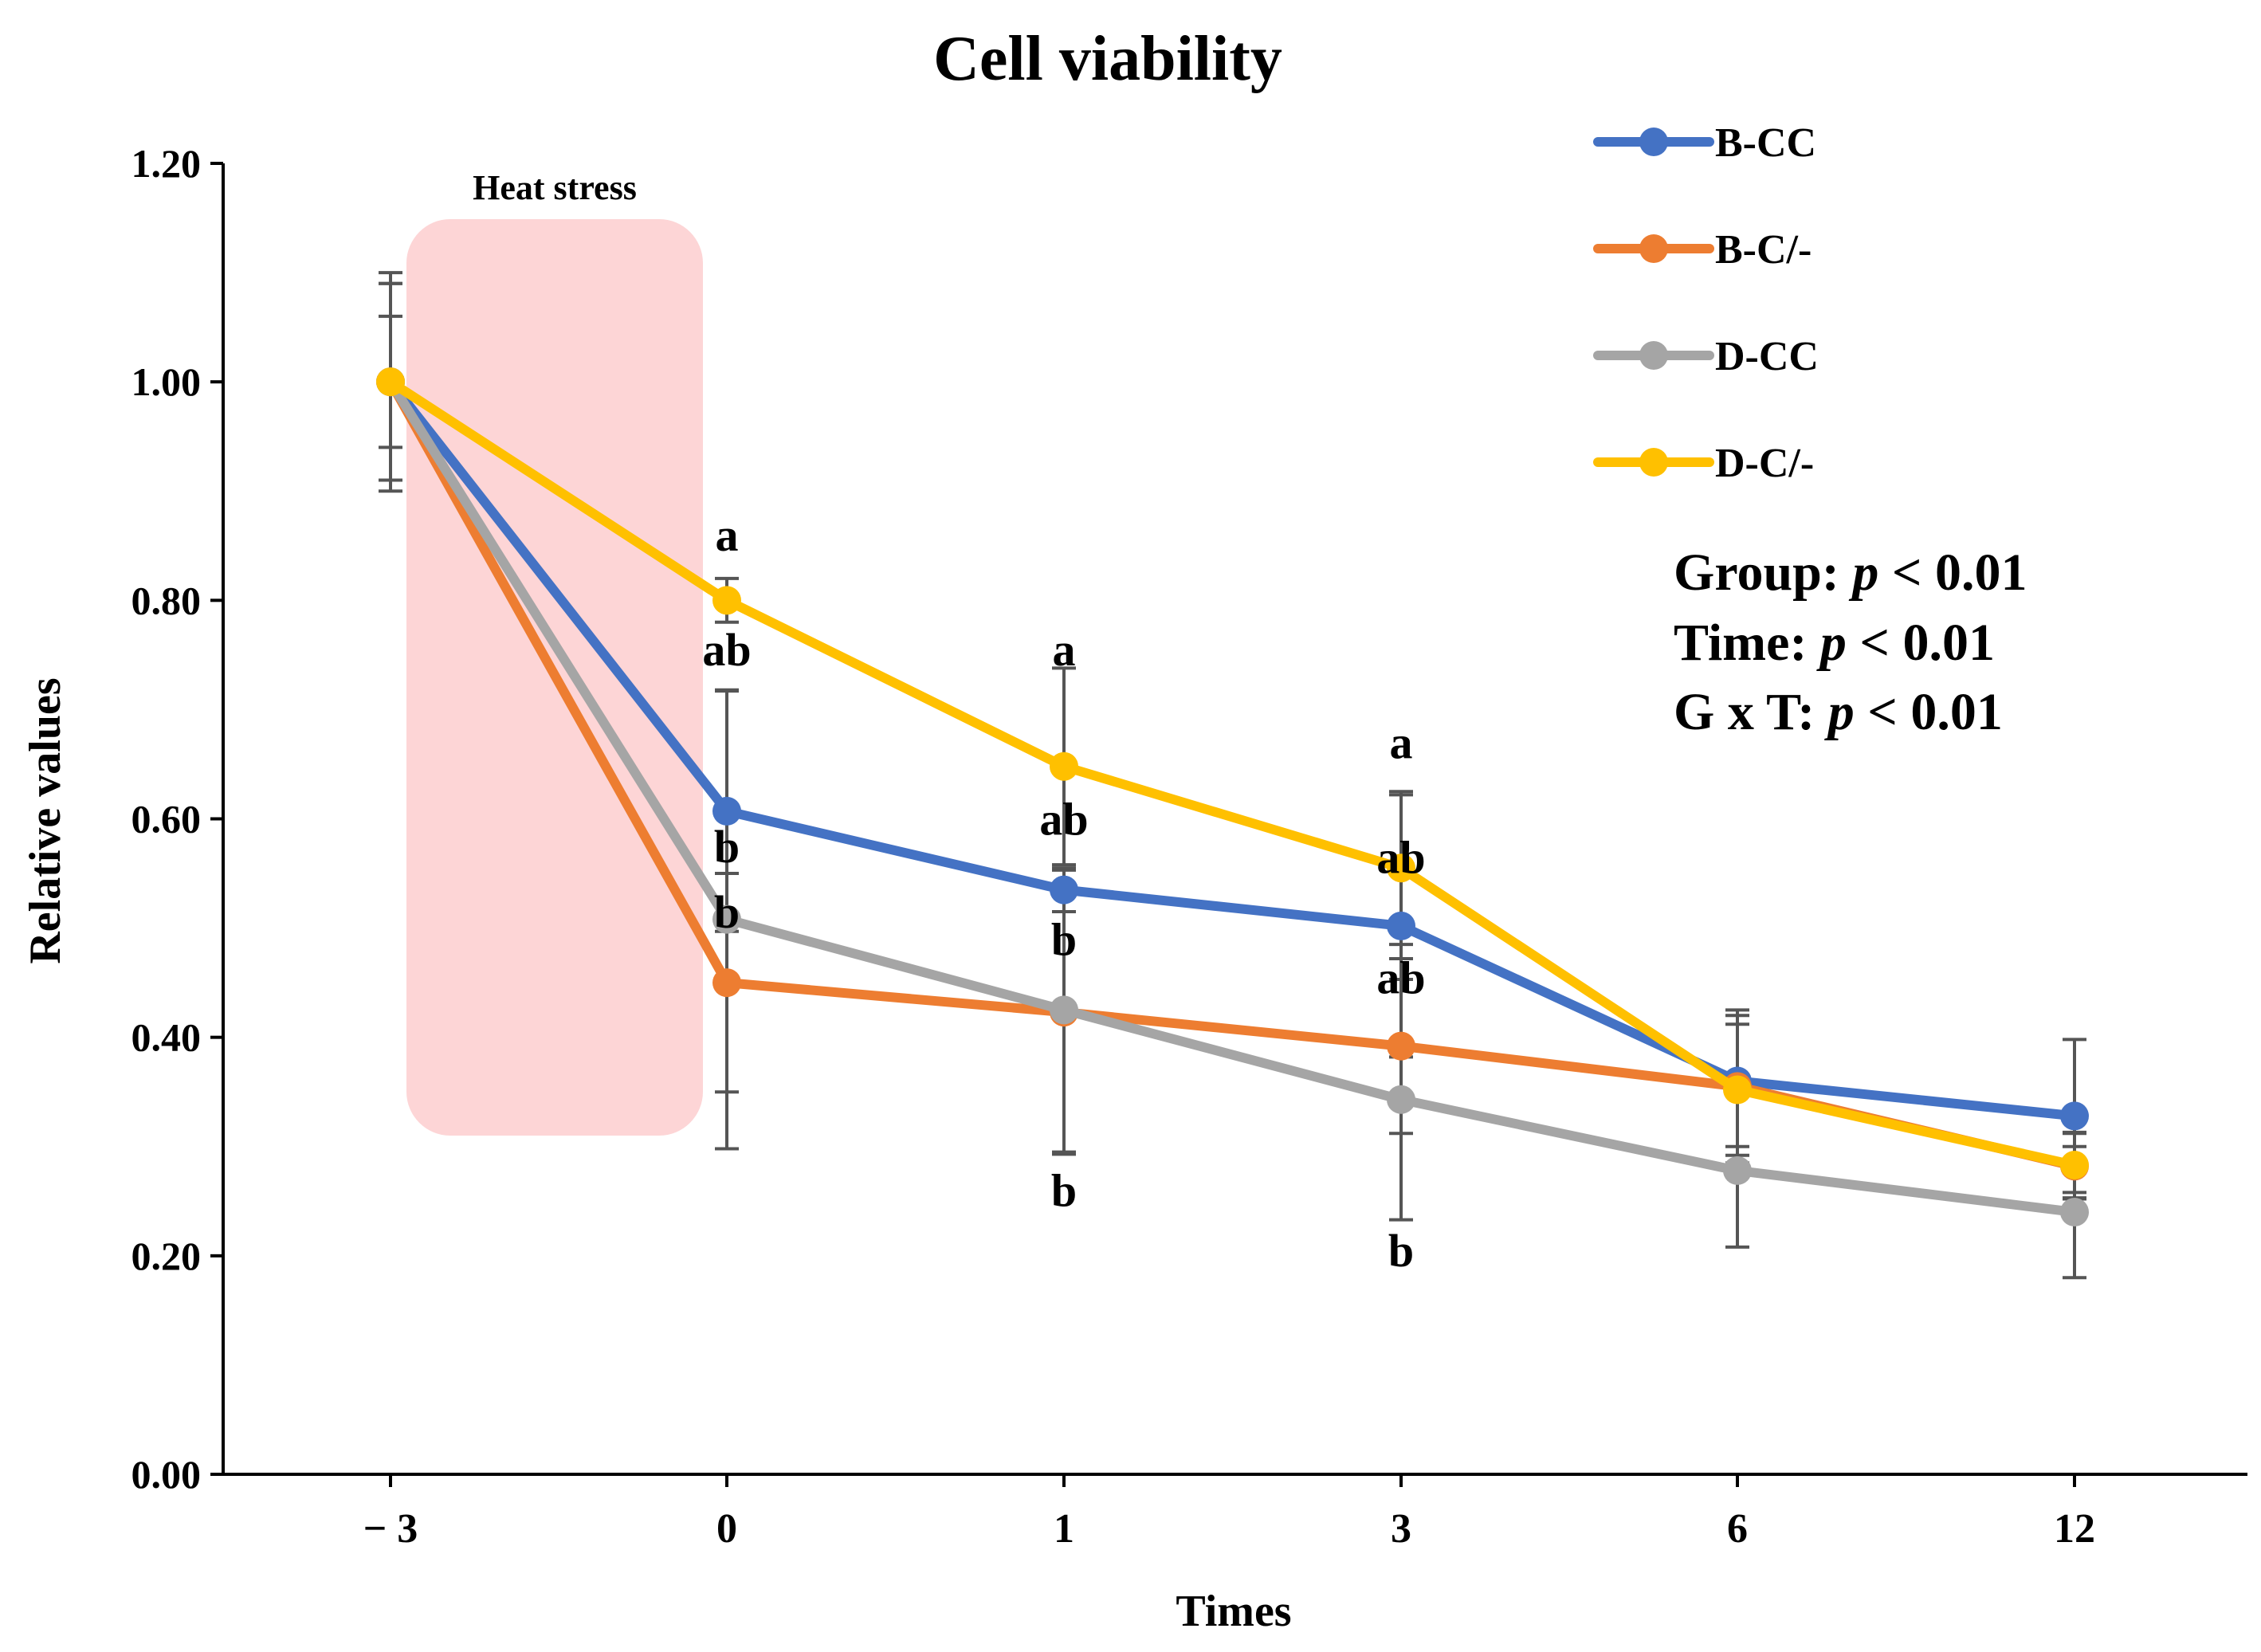 The height and width of the screenshot is (1652, 2261). What do you see at coordinates (1653, 462) in the screenshot?
I see `legend-marker-d-c` at bounding box center [1653, 462].